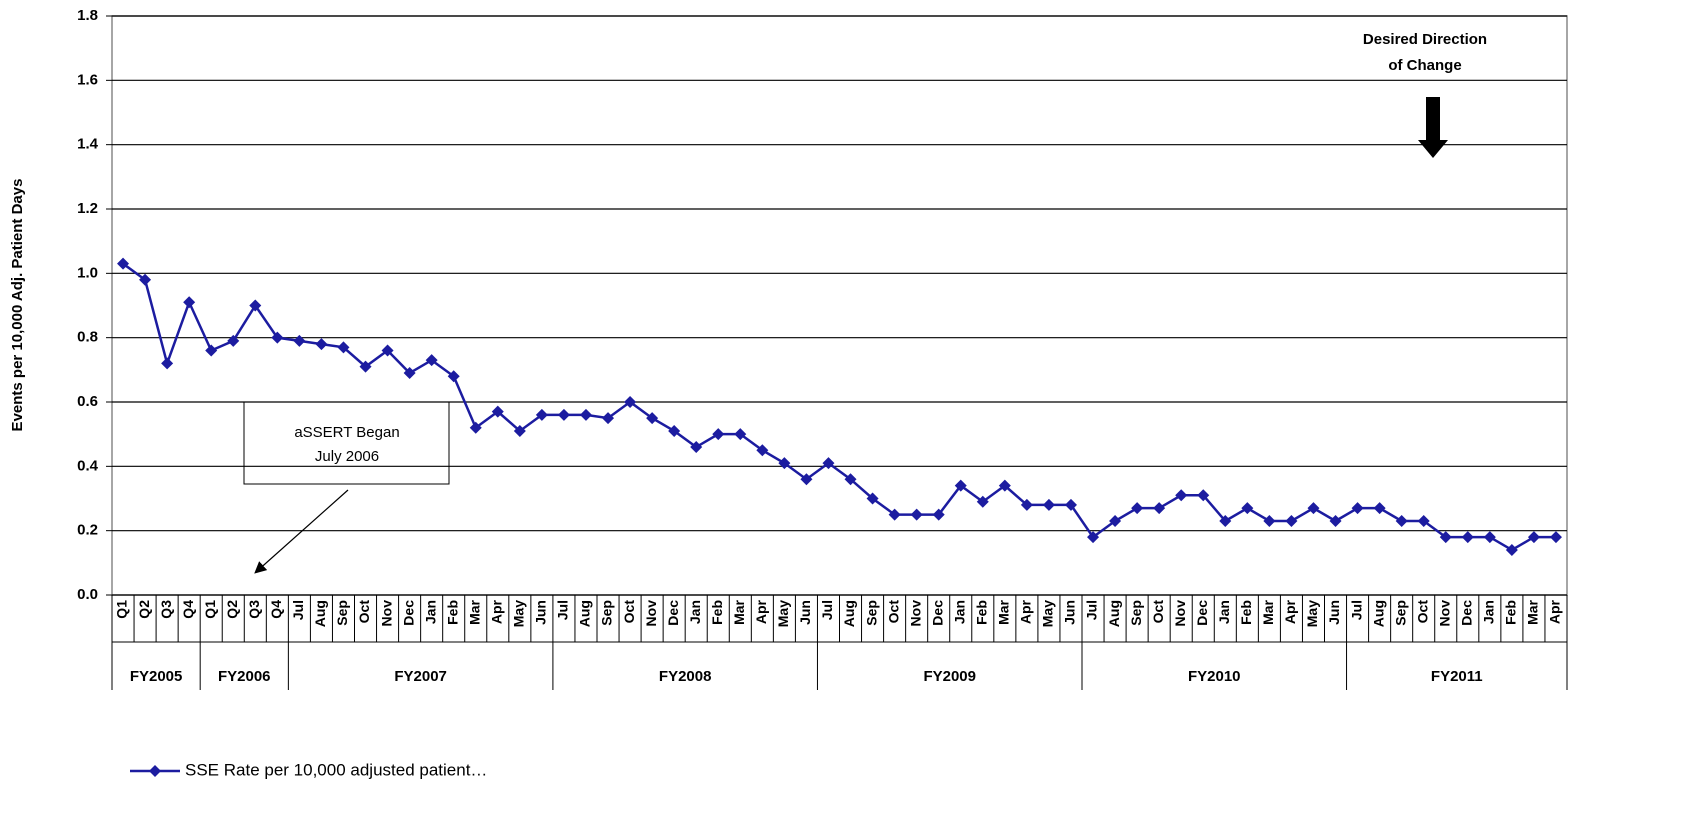 This screenshot has width=1694, height=817. I want to click on group-label: FY2006, so click(244, 676).